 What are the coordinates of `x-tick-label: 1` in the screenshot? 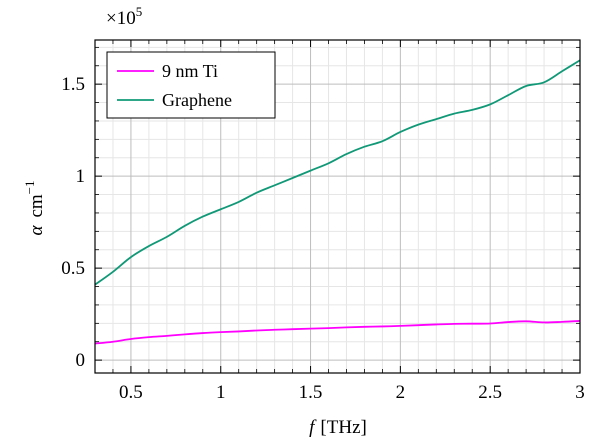 It's located at (221, 392).